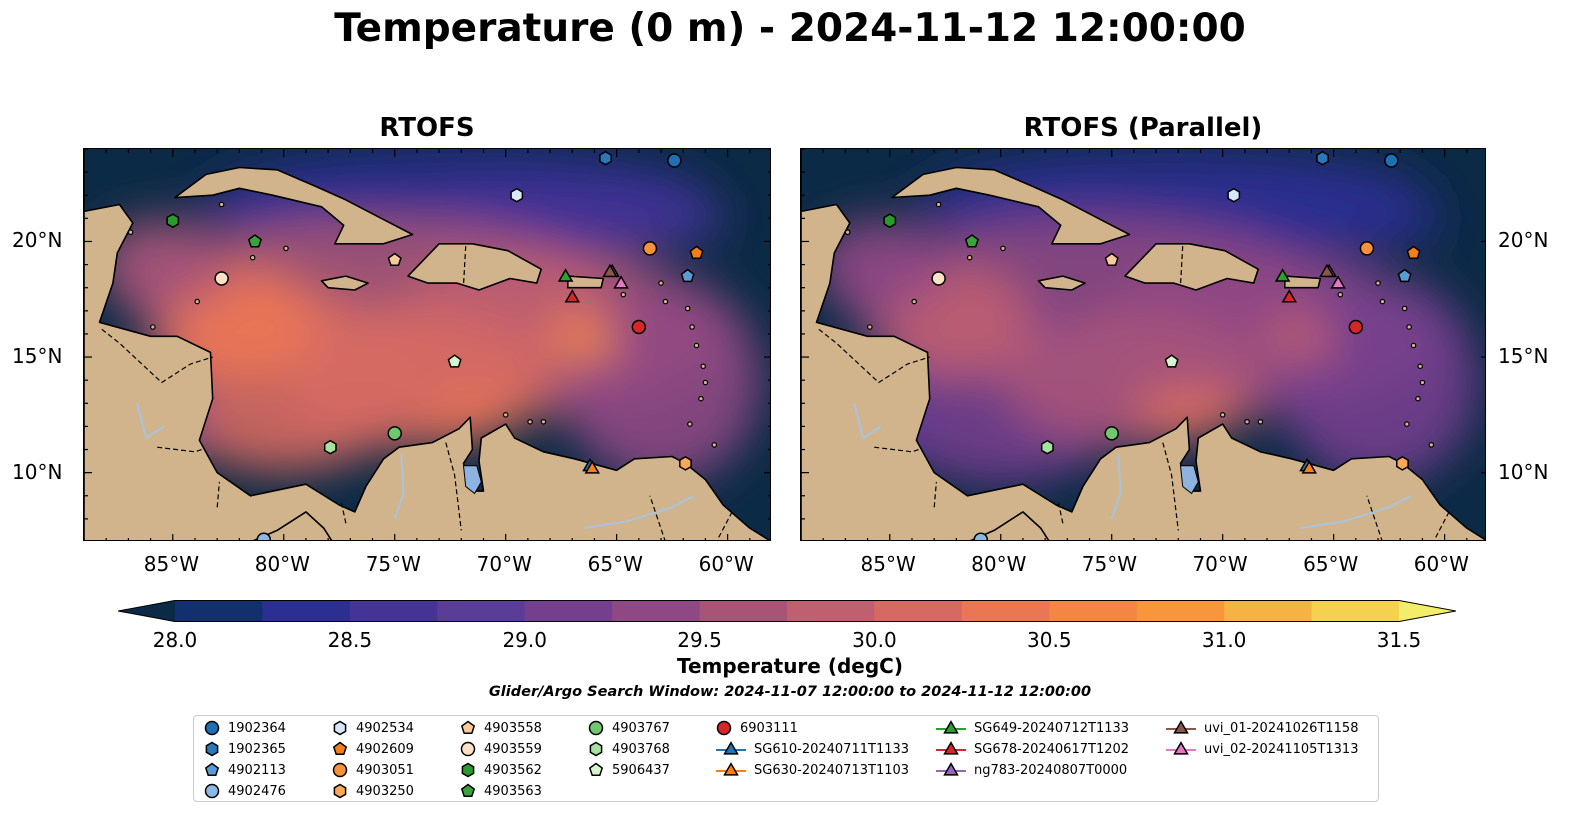  I want to click on legend-label: 4903768, so click(641, 749).